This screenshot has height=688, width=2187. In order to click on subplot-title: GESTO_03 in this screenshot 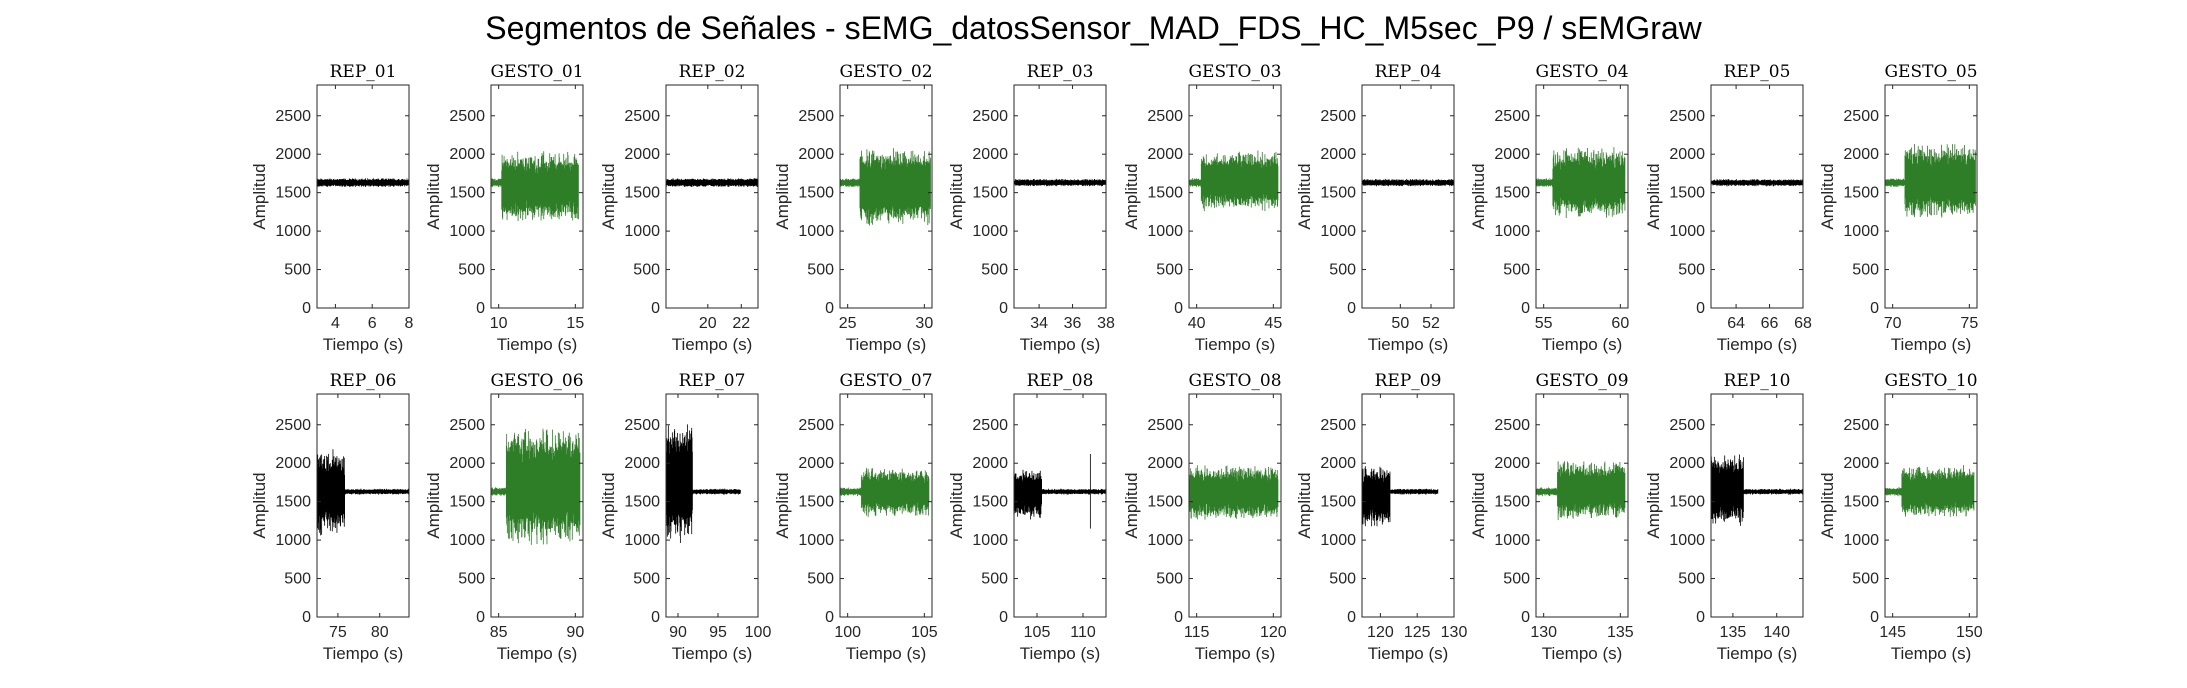, I will do `click(1234, 72)`.